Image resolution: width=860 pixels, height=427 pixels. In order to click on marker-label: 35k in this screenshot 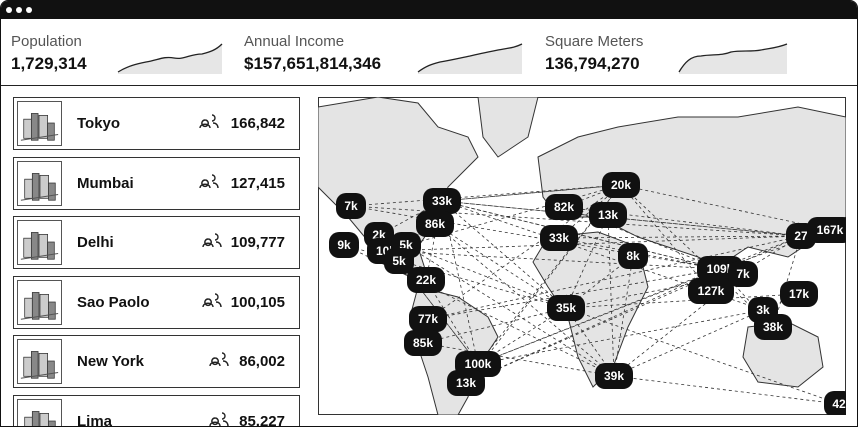, I will do `click(566, 308)`.